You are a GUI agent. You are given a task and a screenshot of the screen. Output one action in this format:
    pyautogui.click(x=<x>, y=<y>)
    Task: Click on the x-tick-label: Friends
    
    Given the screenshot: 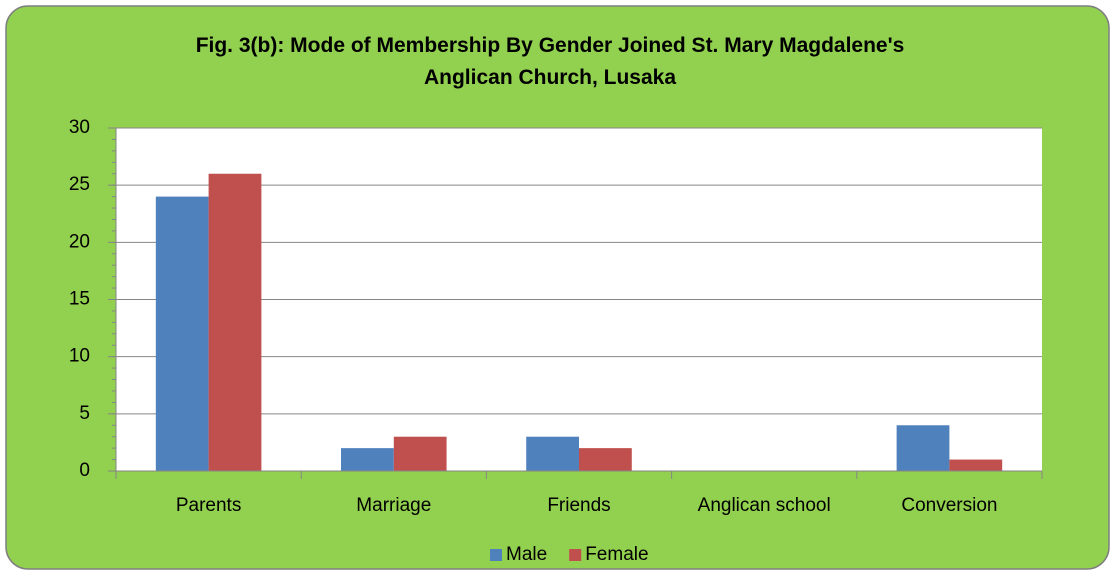 What is the action you would take?
    pyautogui.click(x=578, y=505)
    